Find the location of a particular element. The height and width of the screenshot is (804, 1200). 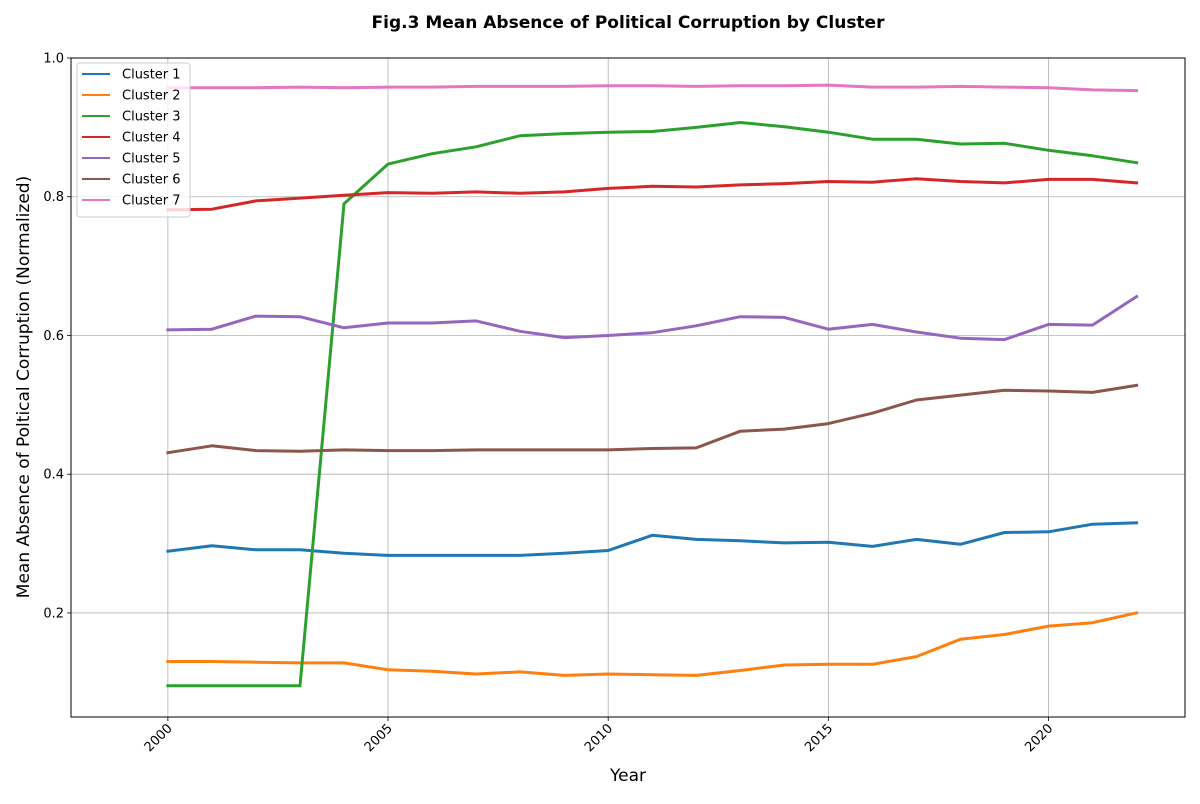

y-tick-label: 0.4 is located at coordinates (53, 475).